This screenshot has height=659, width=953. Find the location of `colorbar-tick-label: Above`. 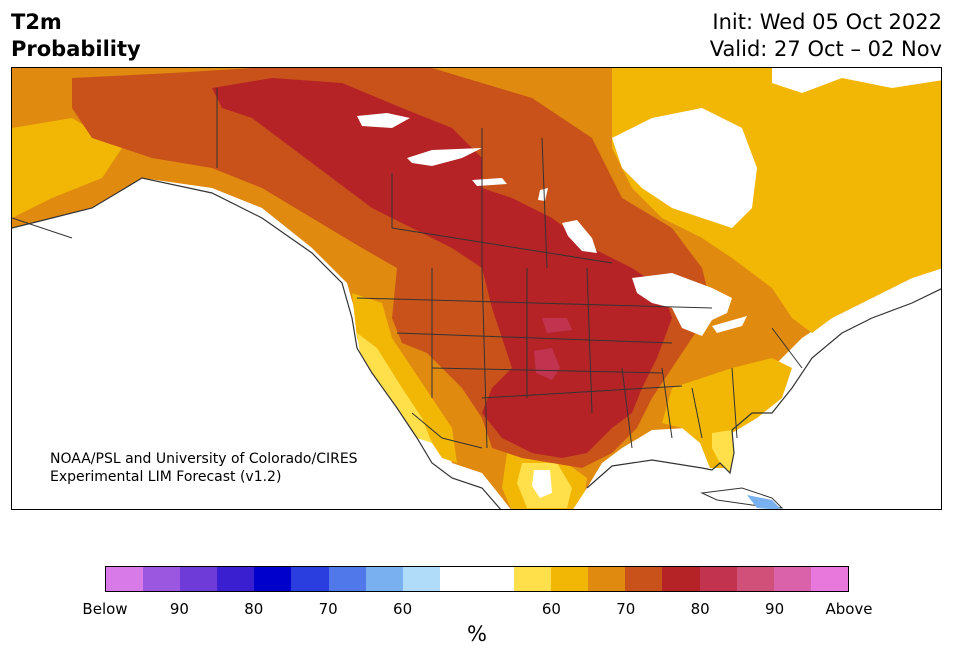

colorbar-tick-label: Above is located at coordinates (849, 609).